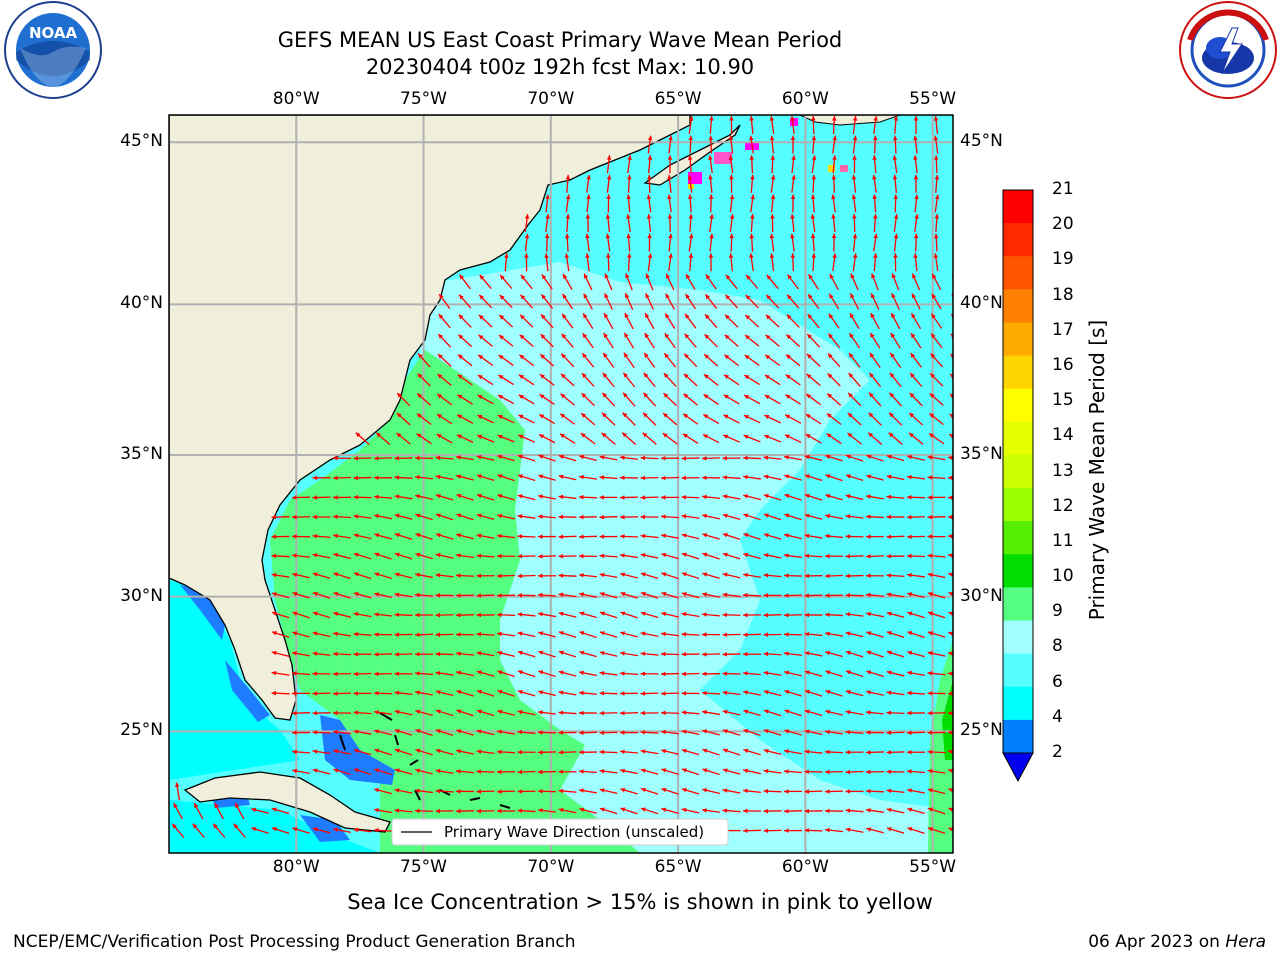 This screenshot has width=1280, height=960. I want to click on land-bahamas, so click(425, 760).